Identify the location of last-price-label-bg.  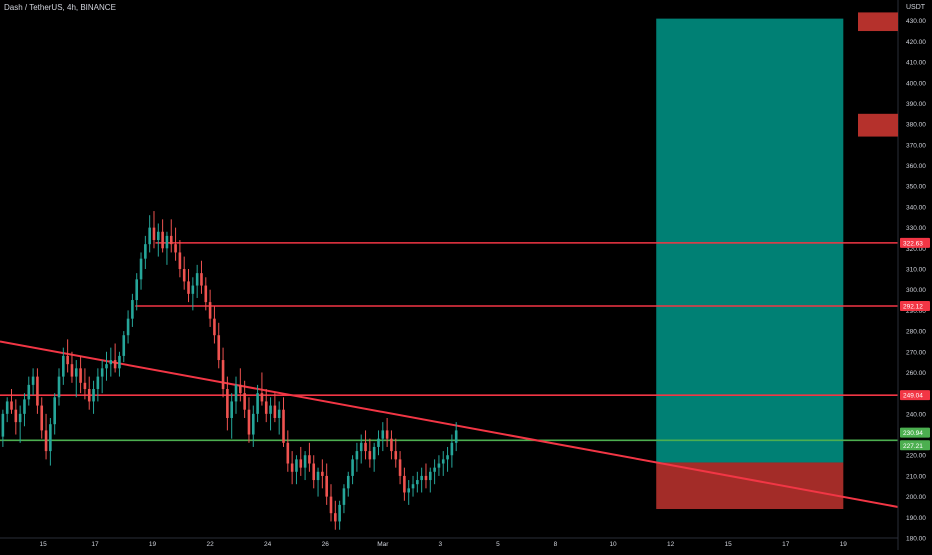
(915, 432).